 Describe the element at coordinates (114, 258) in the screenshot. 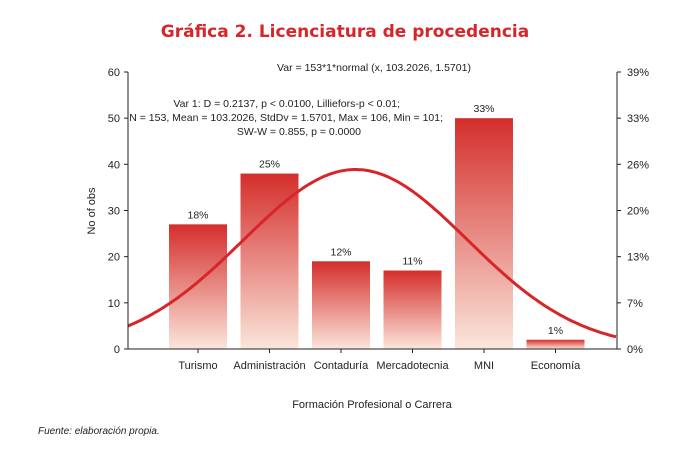

I see `y-tick-label: 20` at that location.